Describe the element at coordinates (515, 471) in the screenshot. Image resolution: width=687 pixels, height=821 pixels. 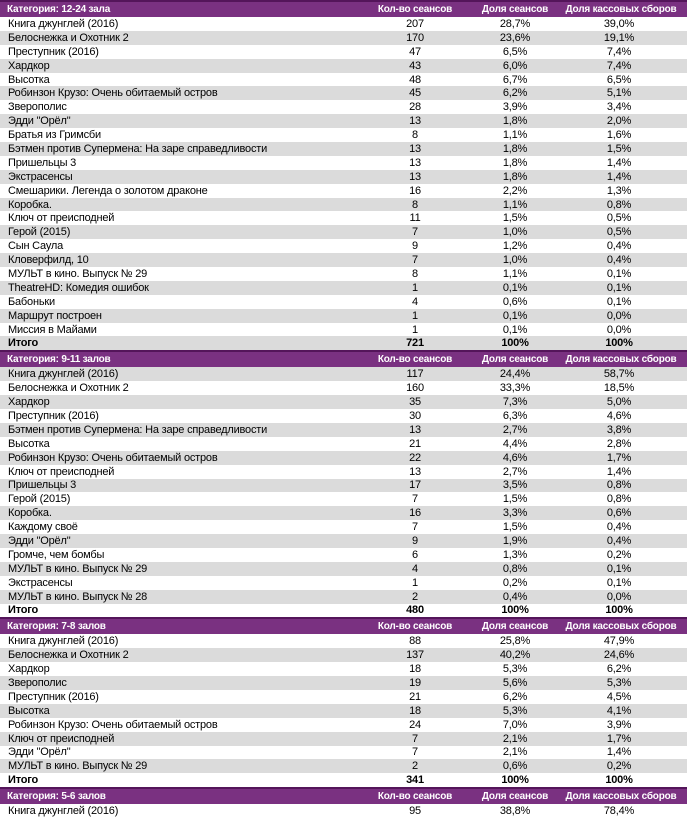
I see `sessions-share: 2,7%` at that location.